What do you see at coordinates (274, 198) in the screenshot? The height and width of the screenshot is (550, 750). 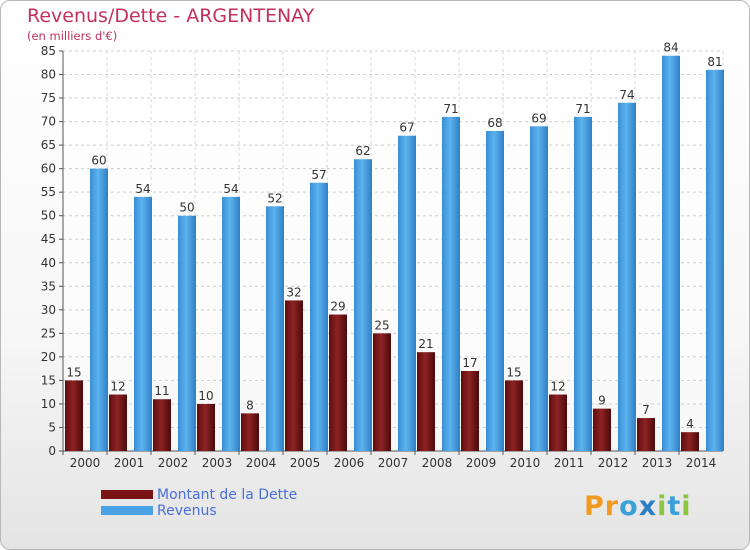 I see `data-label-revenus: 52` at bounding box center [274, 198].